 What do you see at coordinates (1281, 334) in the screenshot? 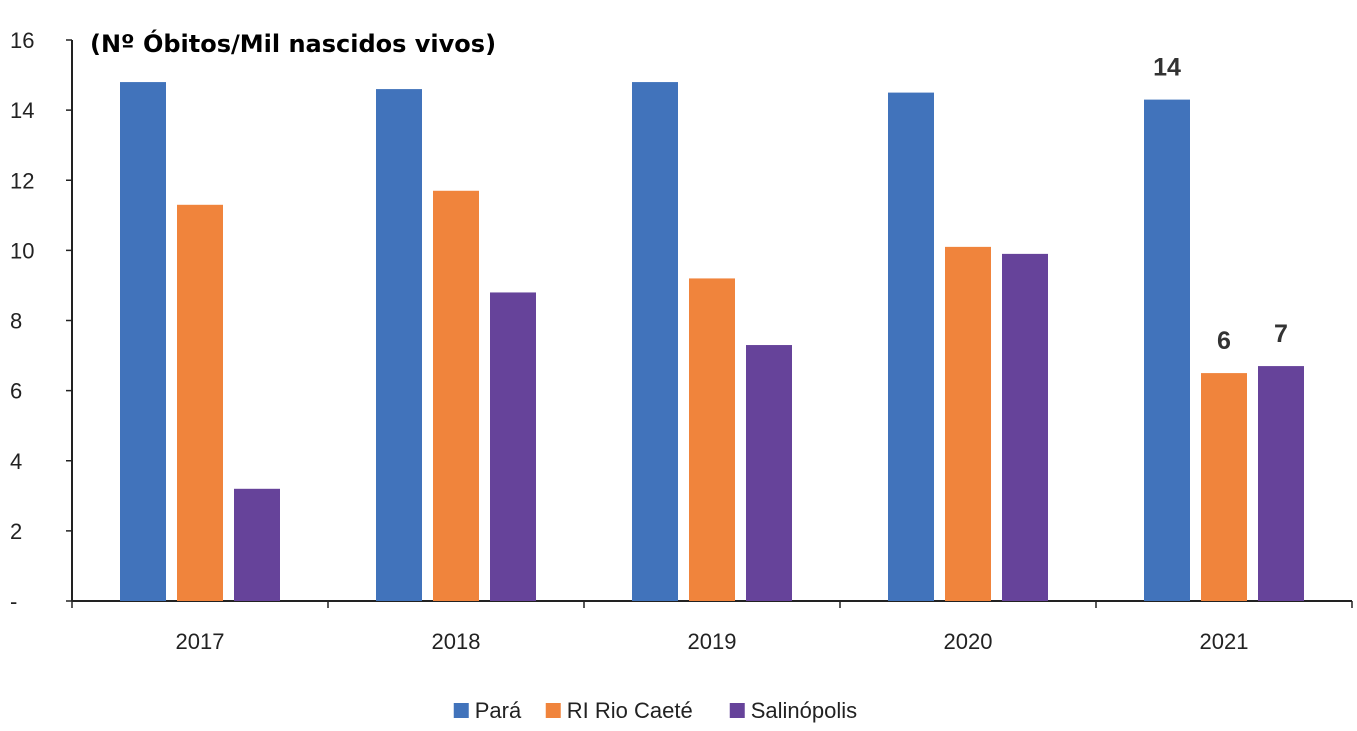
I see `data-label: 7` at bounding box center [1281, 334].